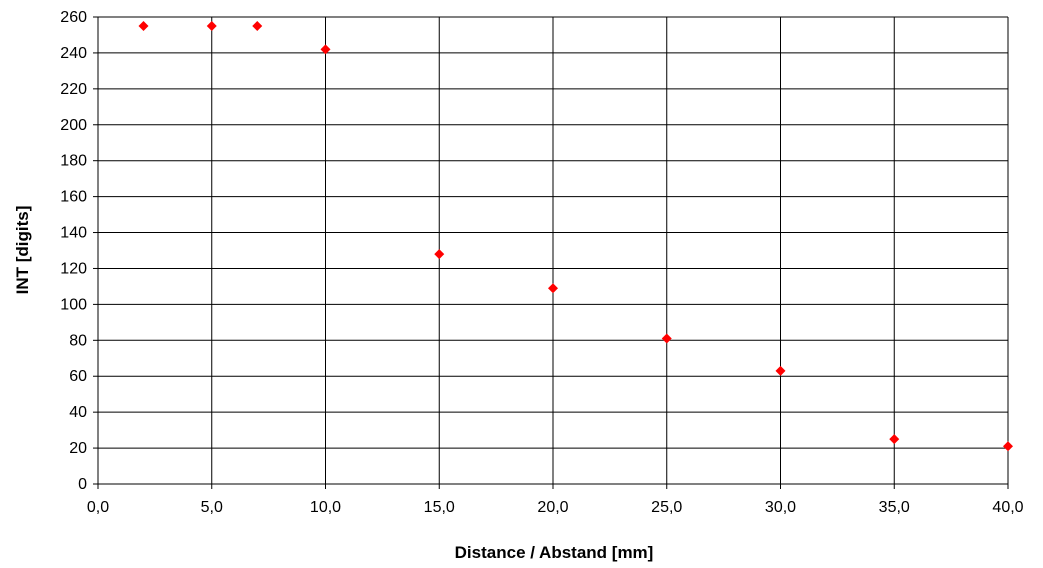 The image size is (1043, 568). I want to click on x-tick-label: 35,0, so click(894, 507).